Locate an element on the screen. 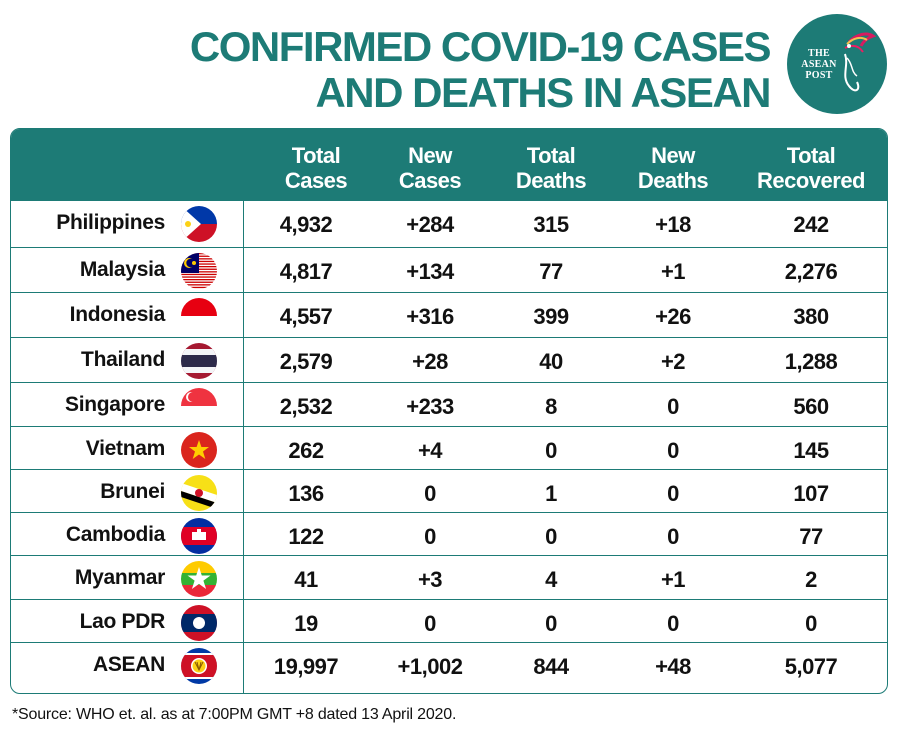 The width and height of the screenshot is (900, 742). total-cases-cell: 122 is located at coordinates (306, 536).